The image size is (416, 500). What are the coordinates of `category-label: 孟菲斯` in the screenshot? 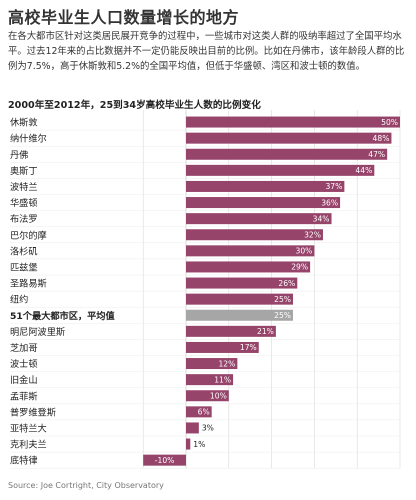 It's located at (24, 396).